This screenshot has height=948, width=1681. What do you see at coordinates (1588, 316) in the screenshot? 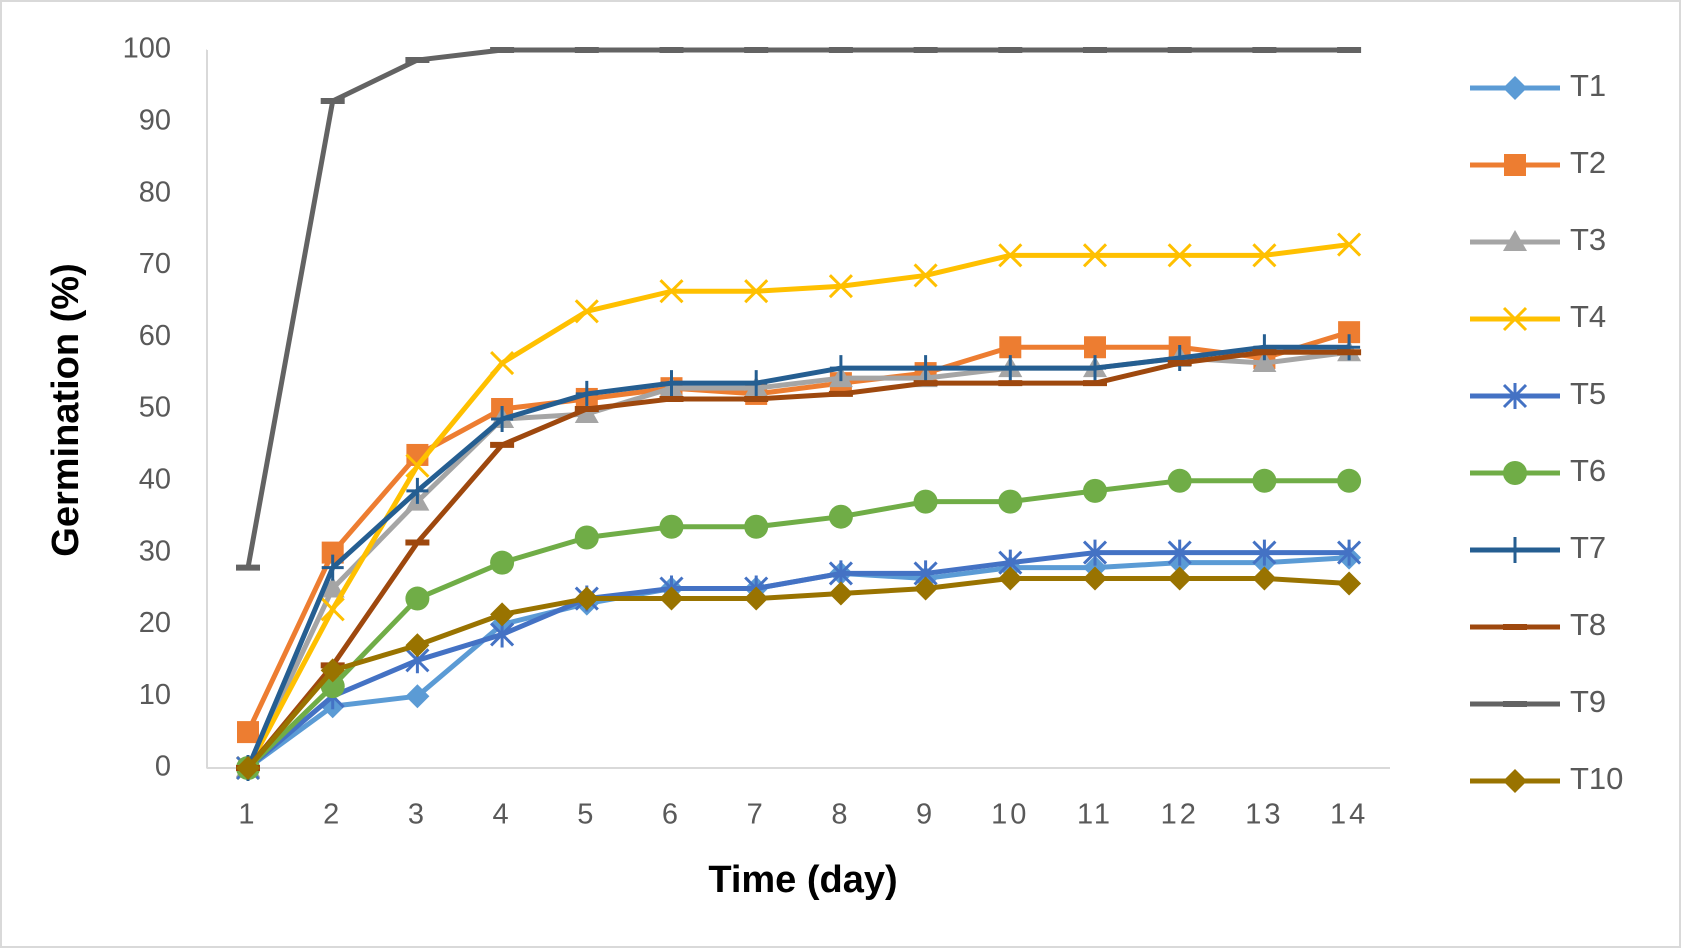
I see `legend-label: T4` at bounding box center [1588, 316].